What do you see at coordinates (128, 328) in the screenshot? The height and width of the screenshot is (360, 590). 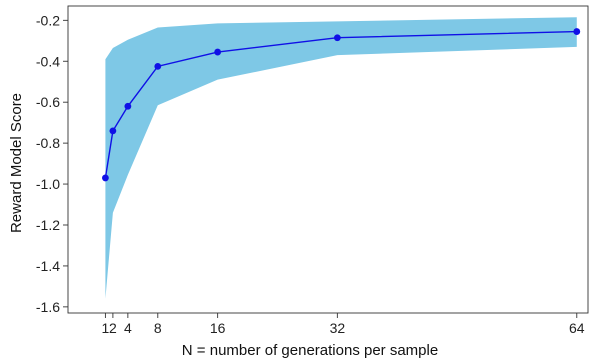 I see `x-tick-label: 4` at bounding box center [128, 328].